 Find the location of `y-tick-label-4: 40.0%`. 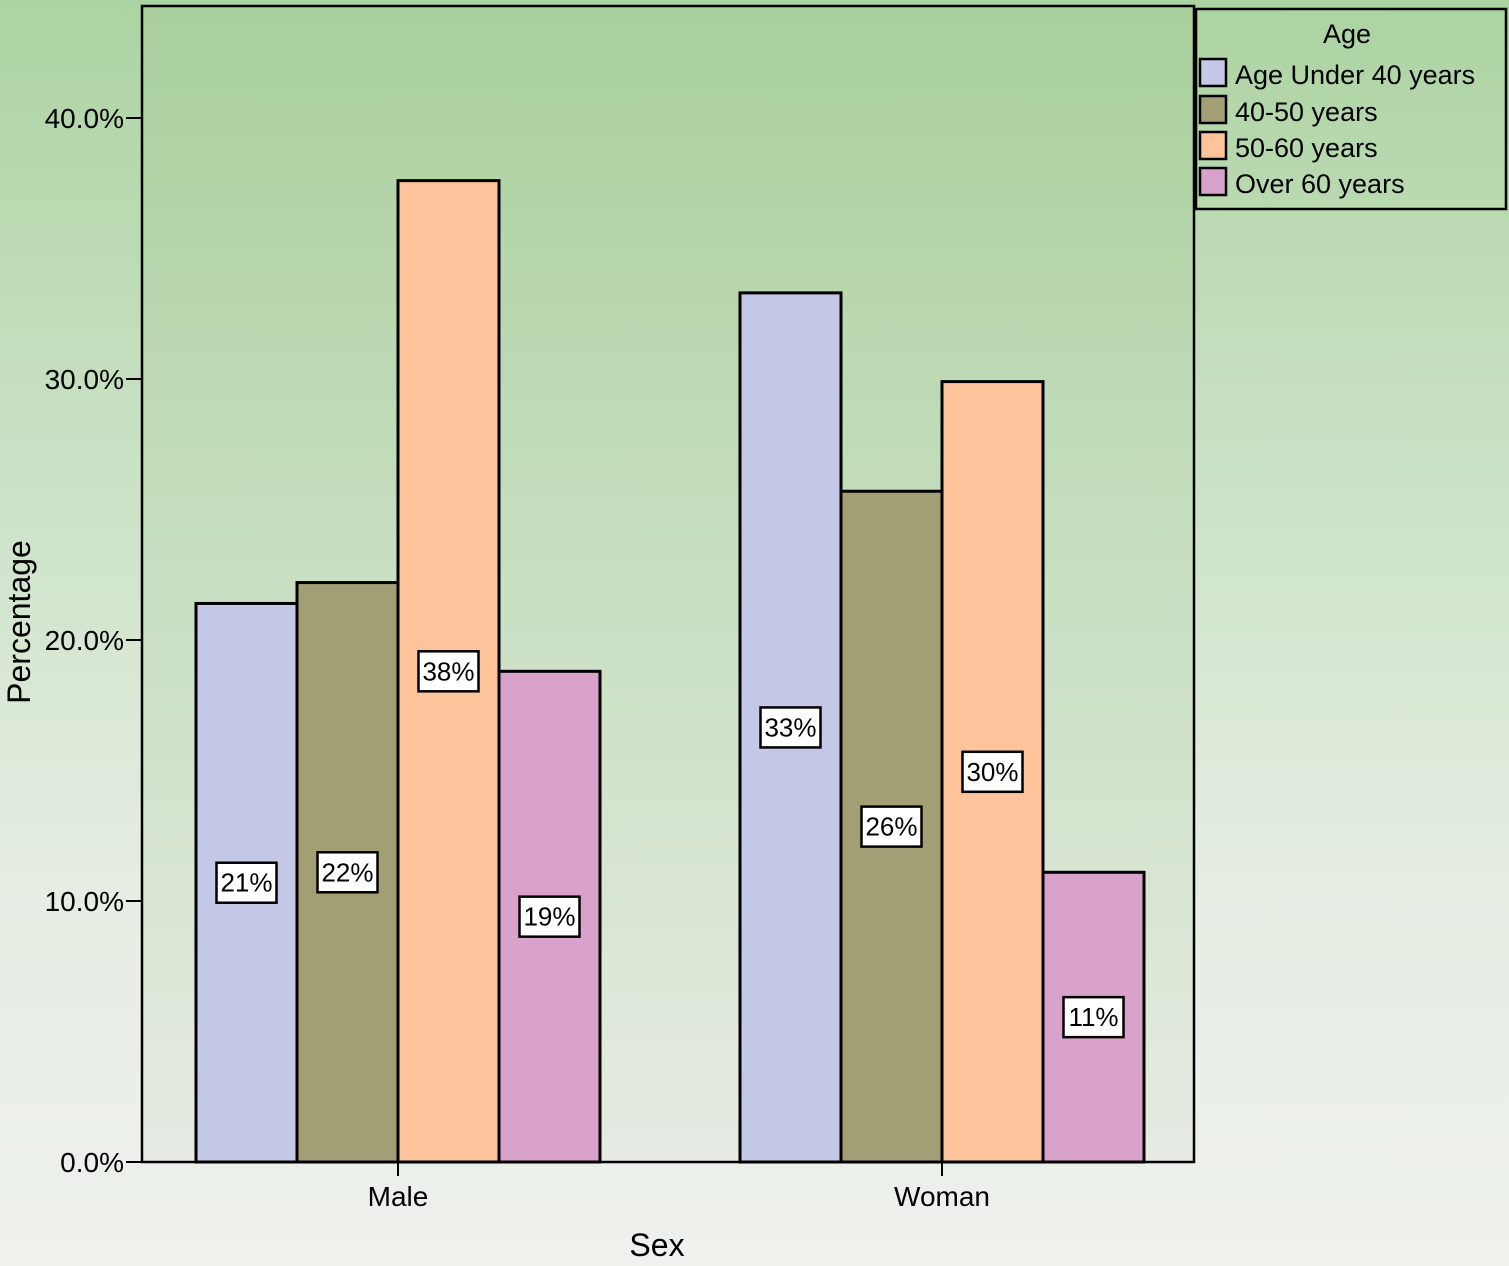

y-tick-label-4: 40.0% is located at coordinates (84, 118).